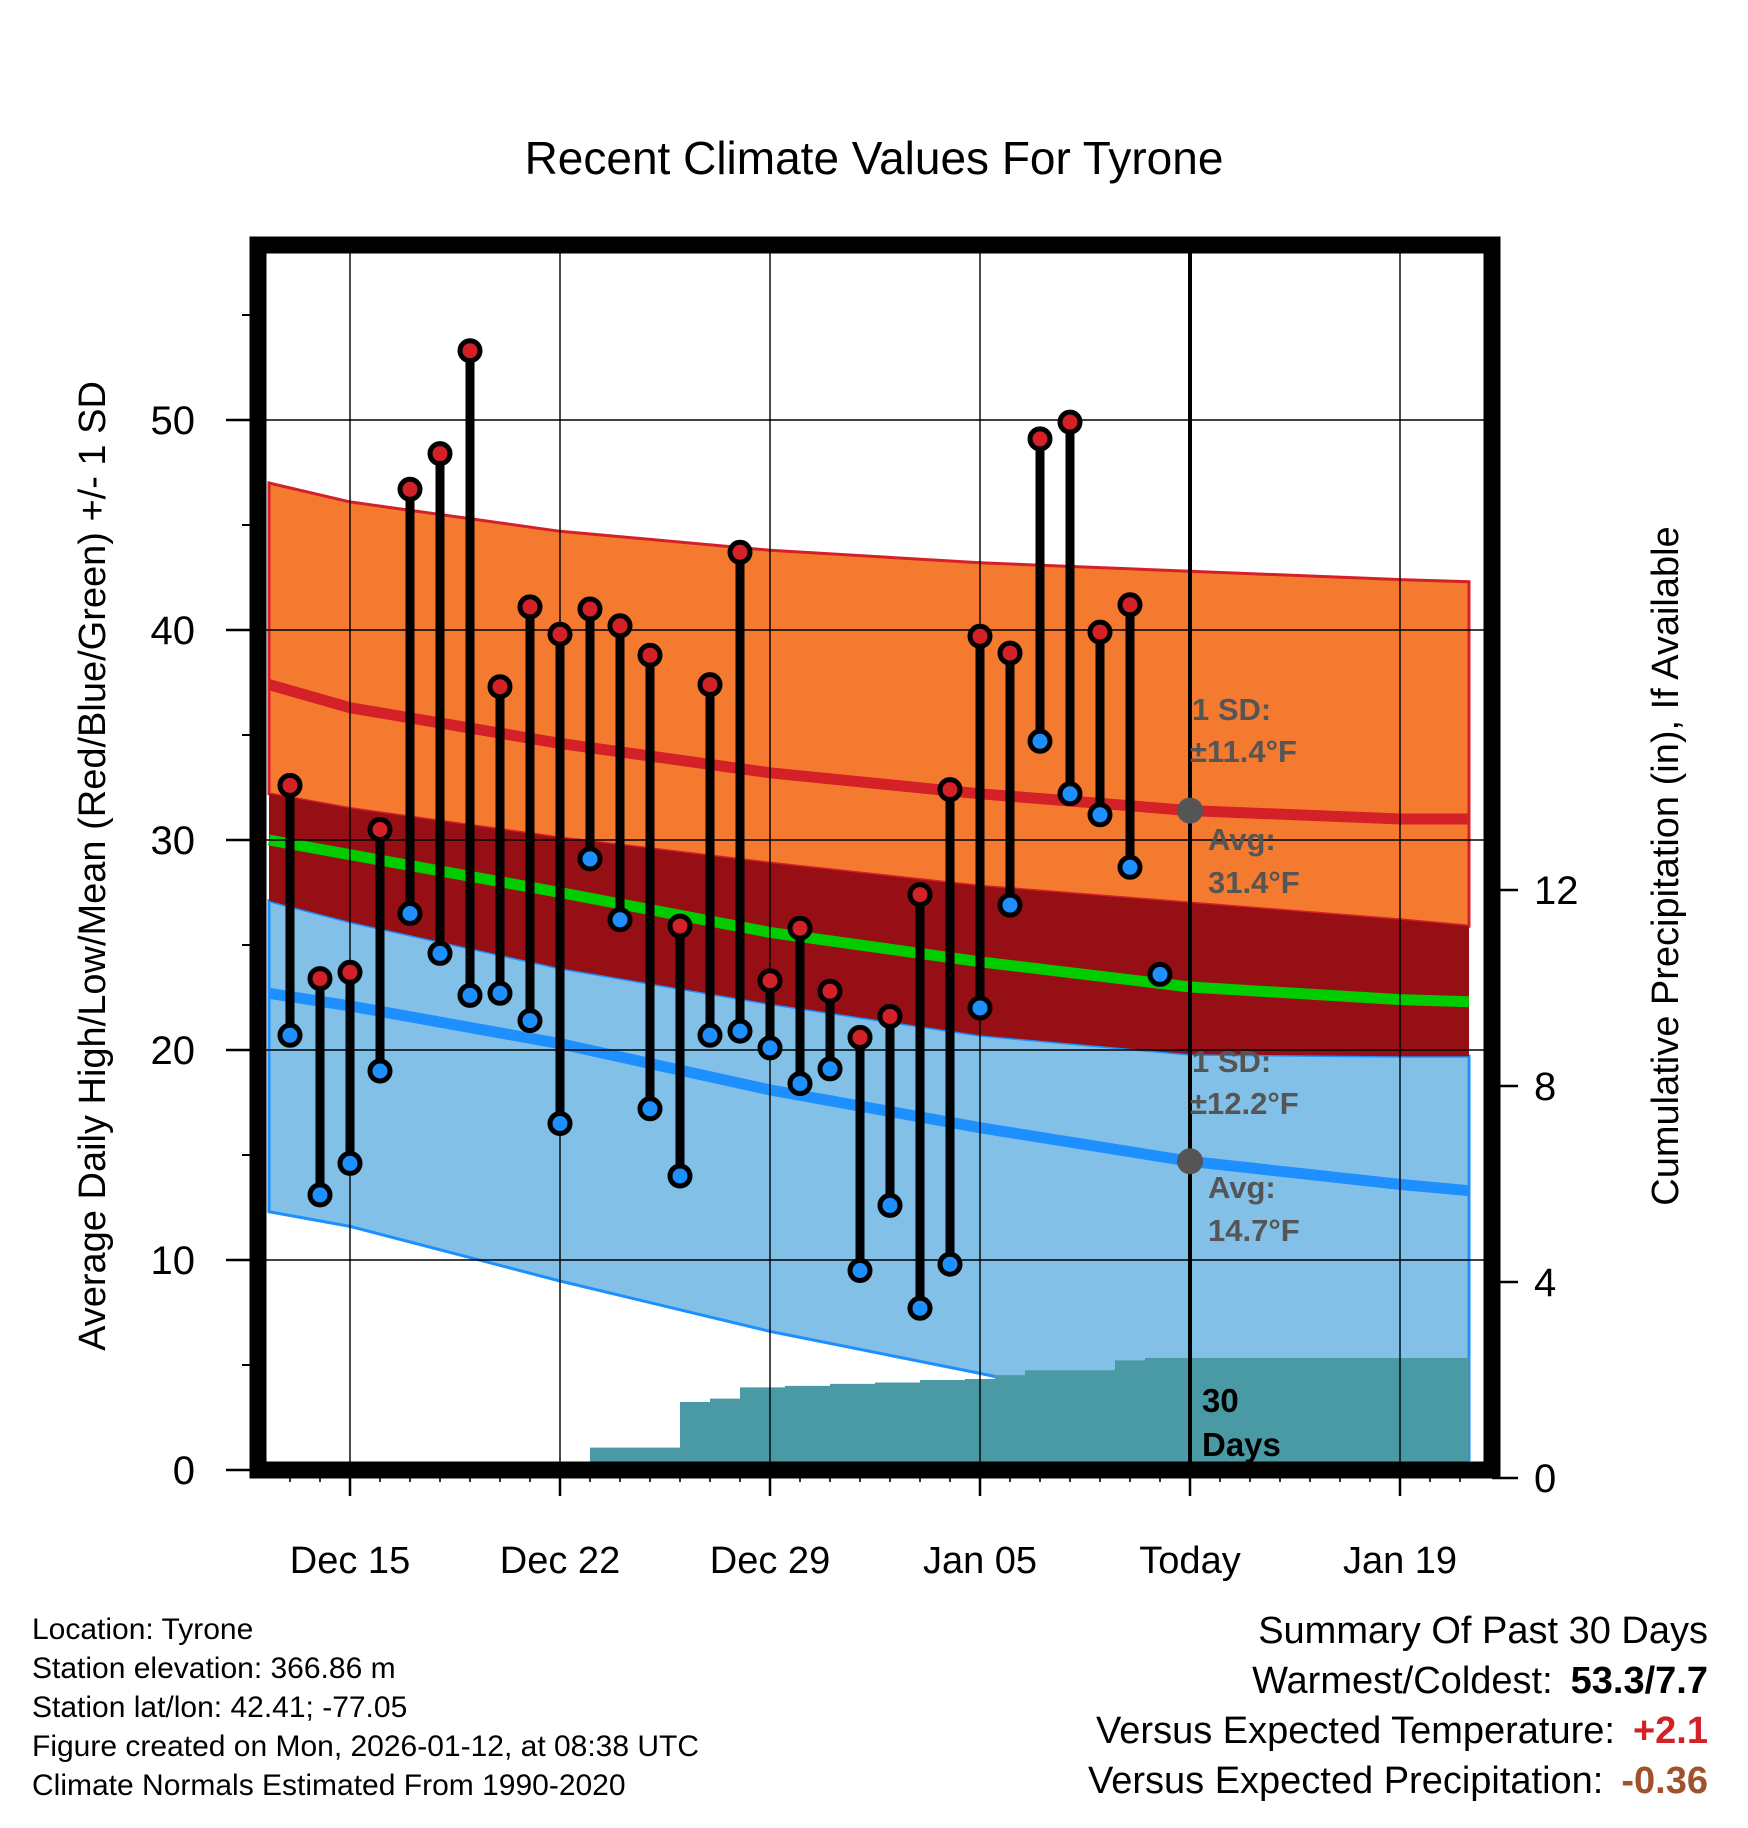  Describe the element at coordinates (1355, 1731) in the screenshot. I see `temp-label: Versus Expected Temperature:` at that location.